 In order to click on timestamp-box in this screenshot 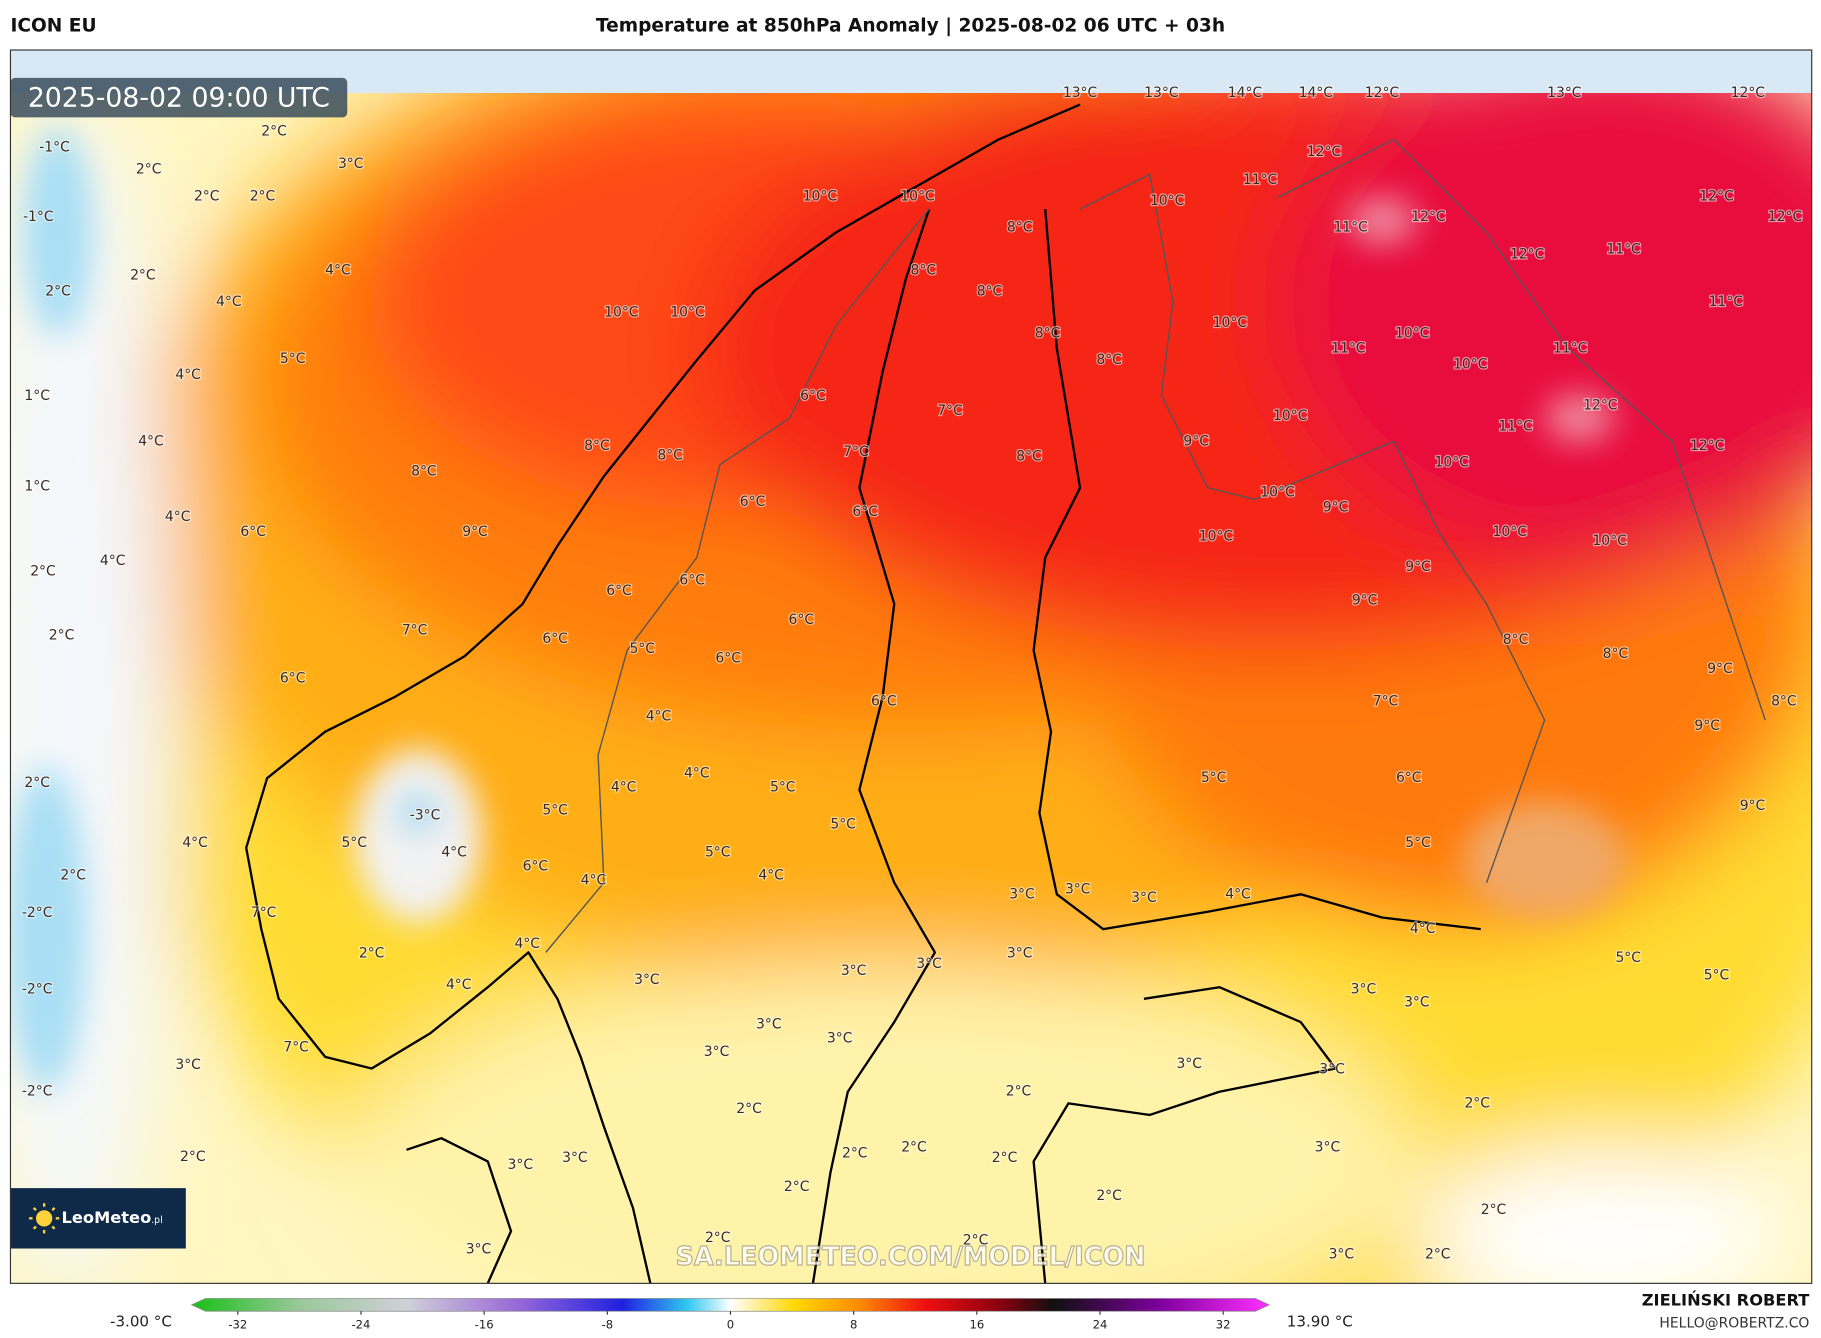, I will do `click(179, 97)`.